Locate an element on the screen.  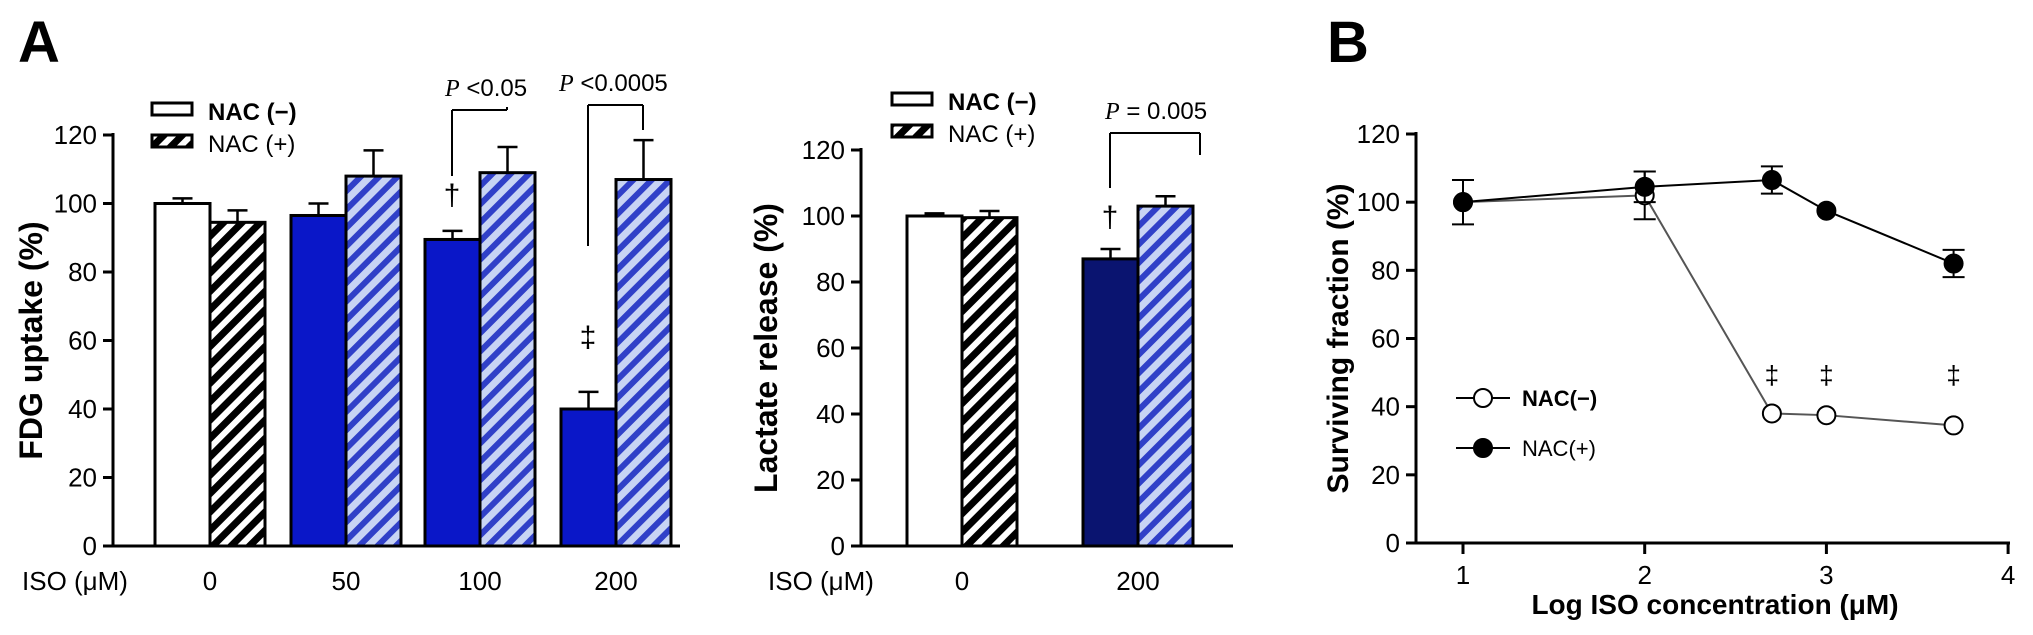
legend-label: NAC(−) is located at coordinates (1559, 398).